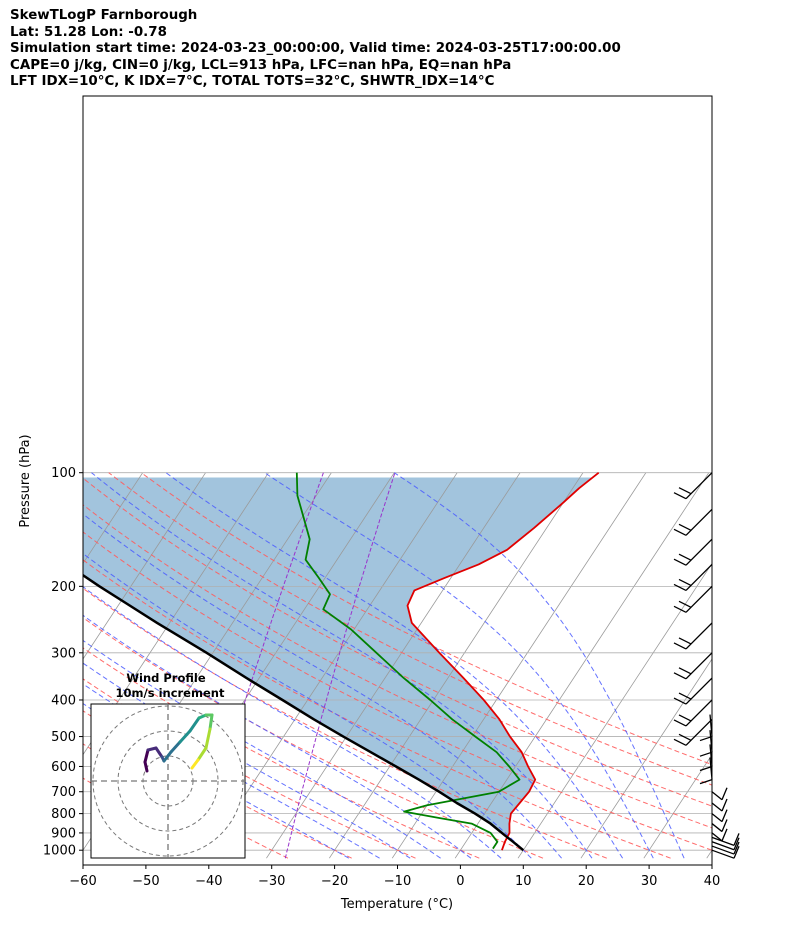 This screenshot has width=794, height=937. What do you see at coordinates (59, 851) in the screenshot?
I see `y-tick-label: 1000` at bounding box center [59, 851].